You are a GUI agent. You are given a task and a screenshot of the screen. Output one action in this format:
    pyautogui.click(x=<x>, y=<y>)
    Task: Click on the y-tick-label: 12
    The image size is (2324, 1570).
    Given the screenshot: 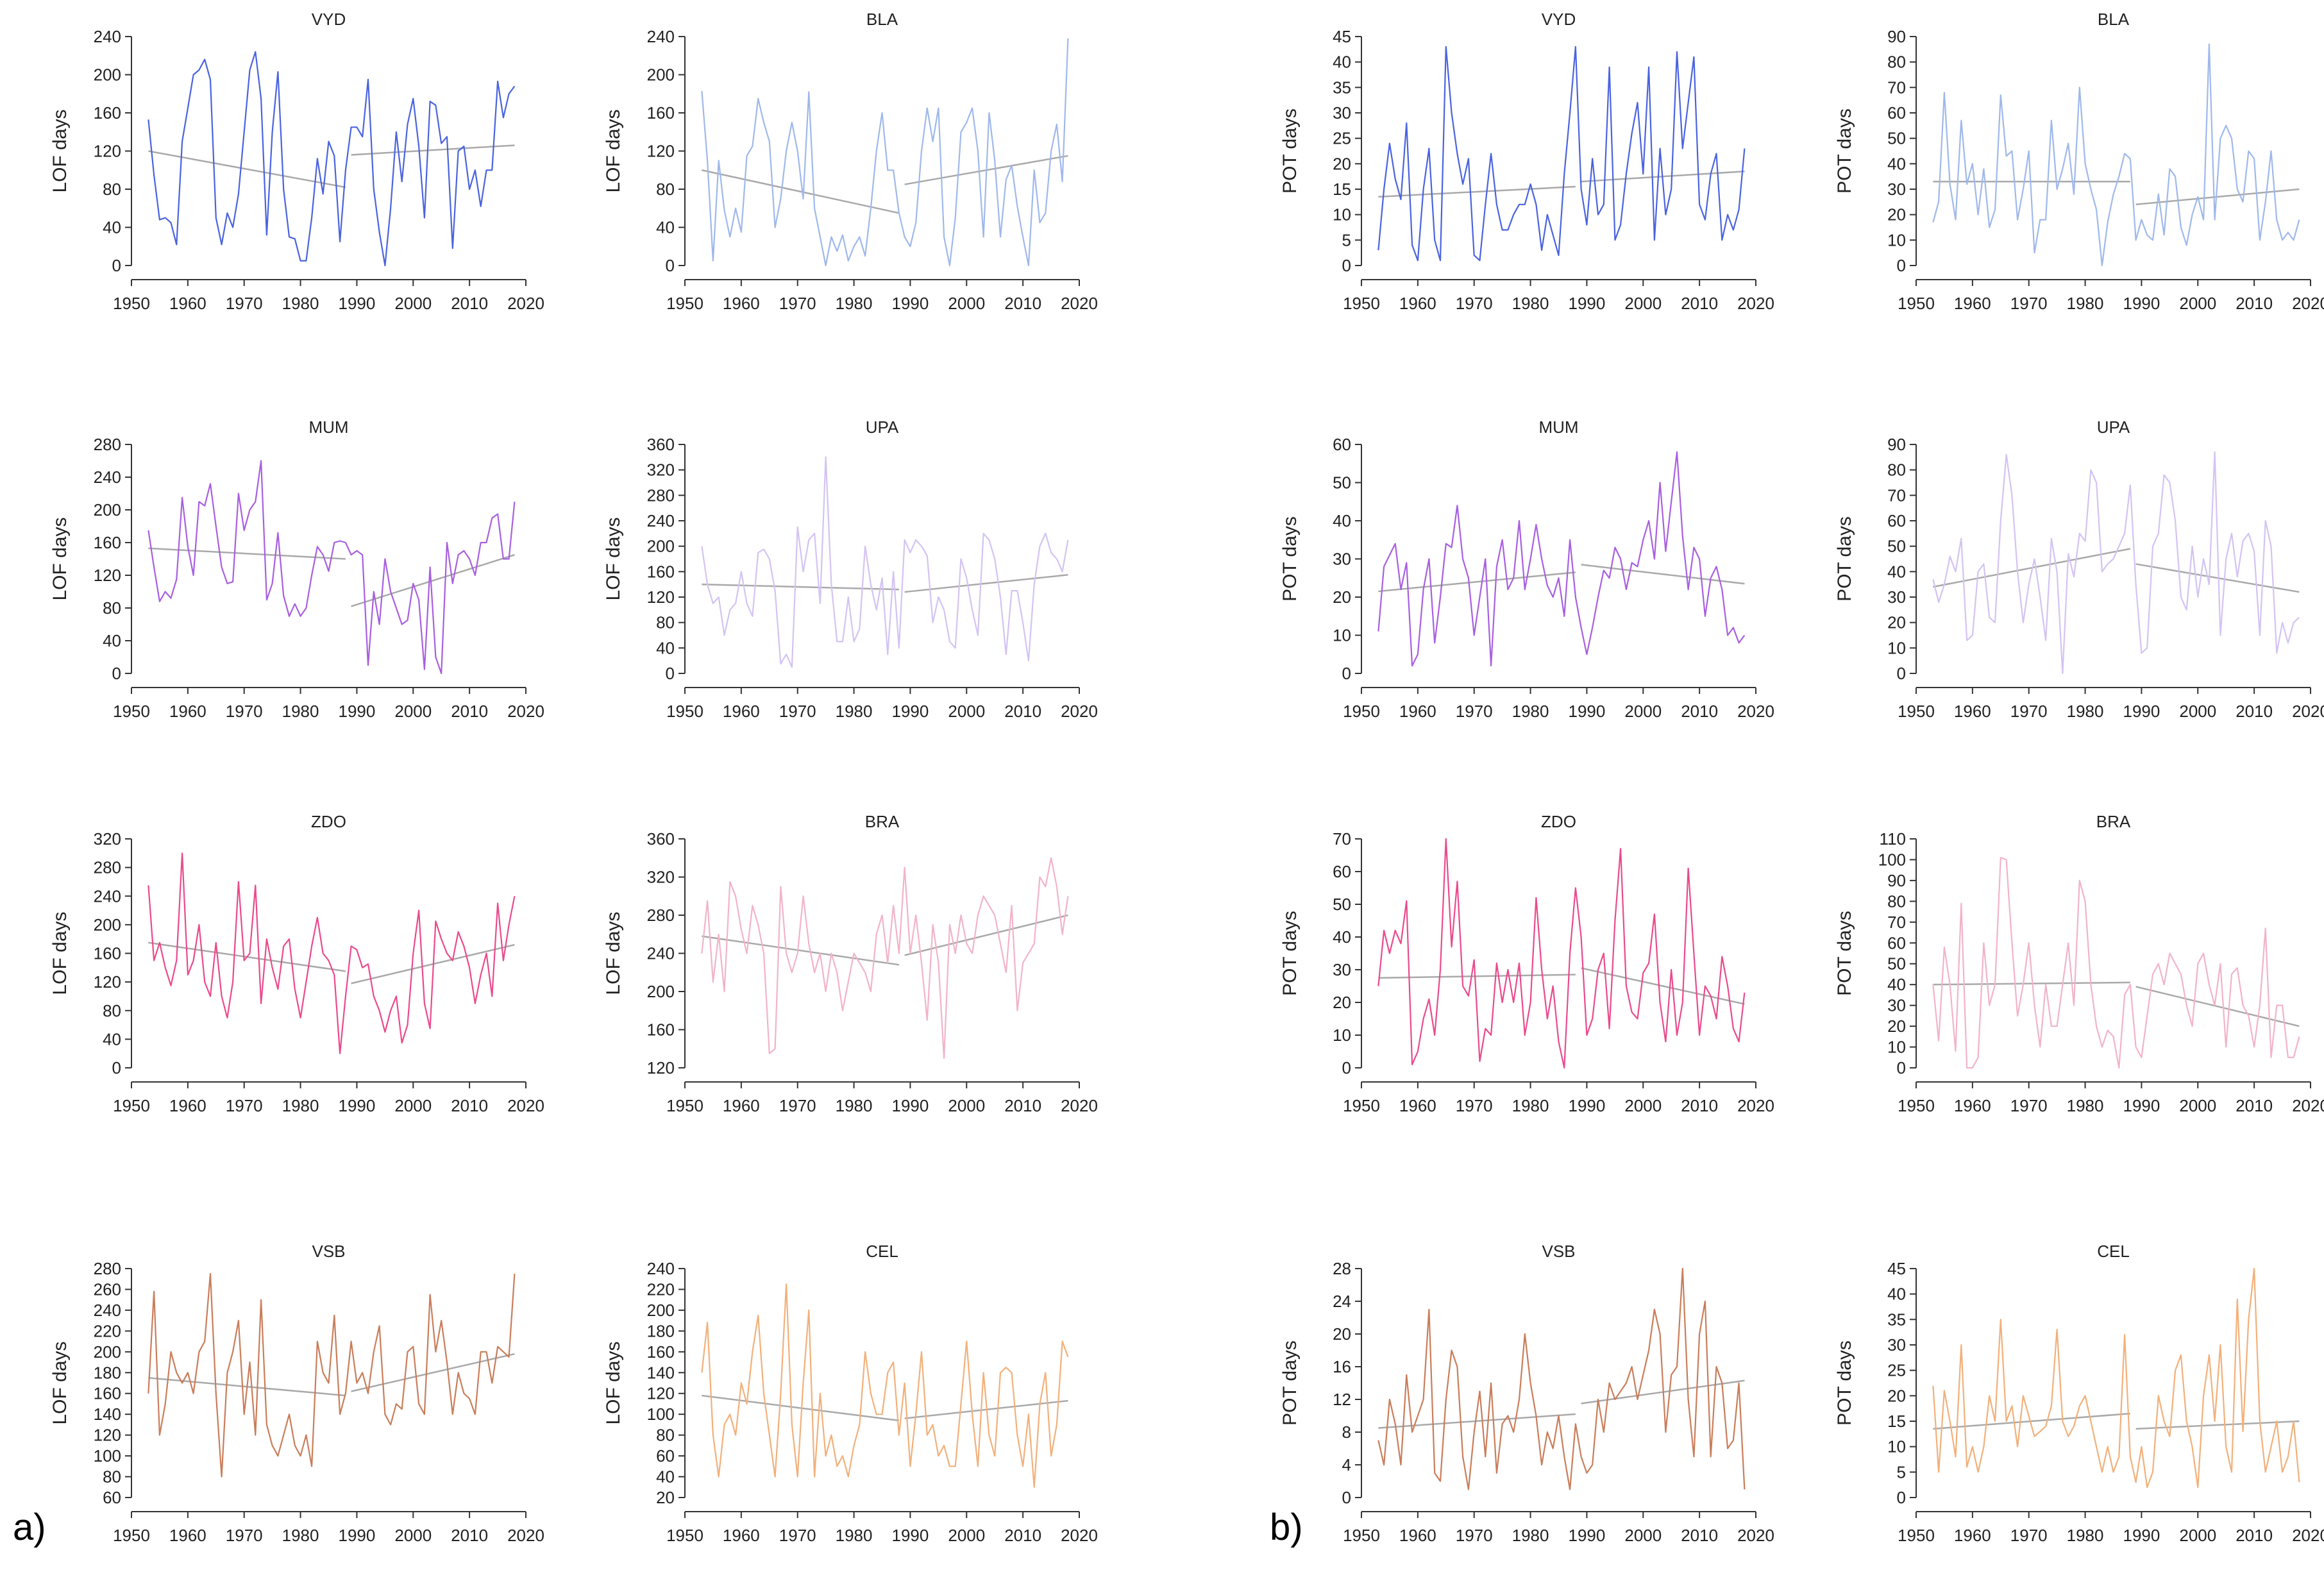 What is the action you would take?
    pyautogui.click(x=1342, y=1400)
    